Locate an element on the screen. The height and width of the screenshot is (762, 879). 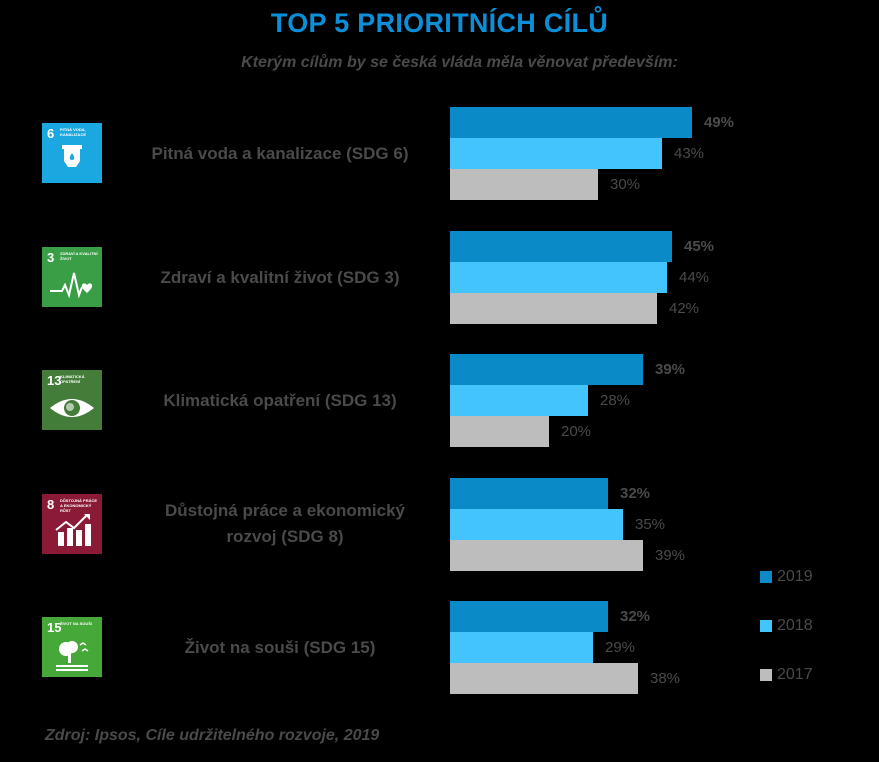
legend-item-2017: 2017 is located at coordinates (810, 676).